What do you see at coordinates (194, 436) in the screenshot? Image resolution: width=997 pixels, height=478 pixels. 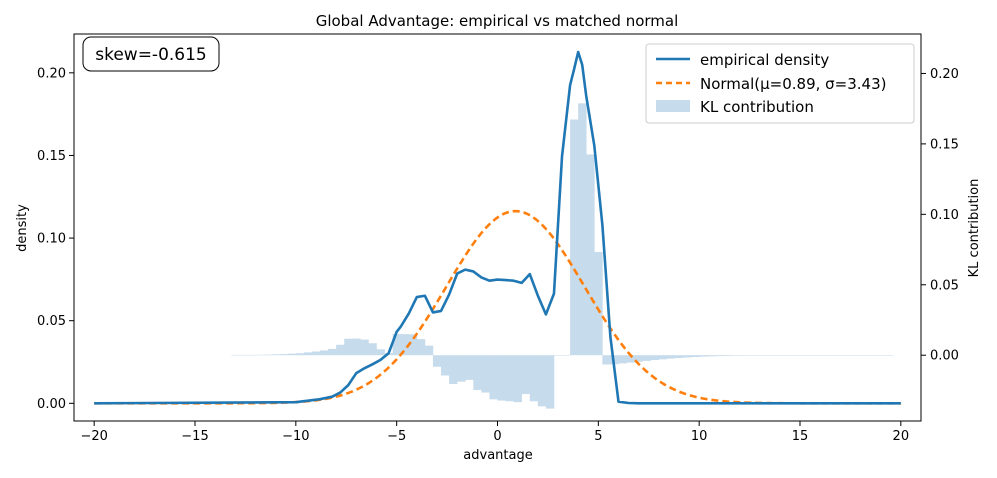 I see `x-tick-label: −15` at bounding box center [194, 436].